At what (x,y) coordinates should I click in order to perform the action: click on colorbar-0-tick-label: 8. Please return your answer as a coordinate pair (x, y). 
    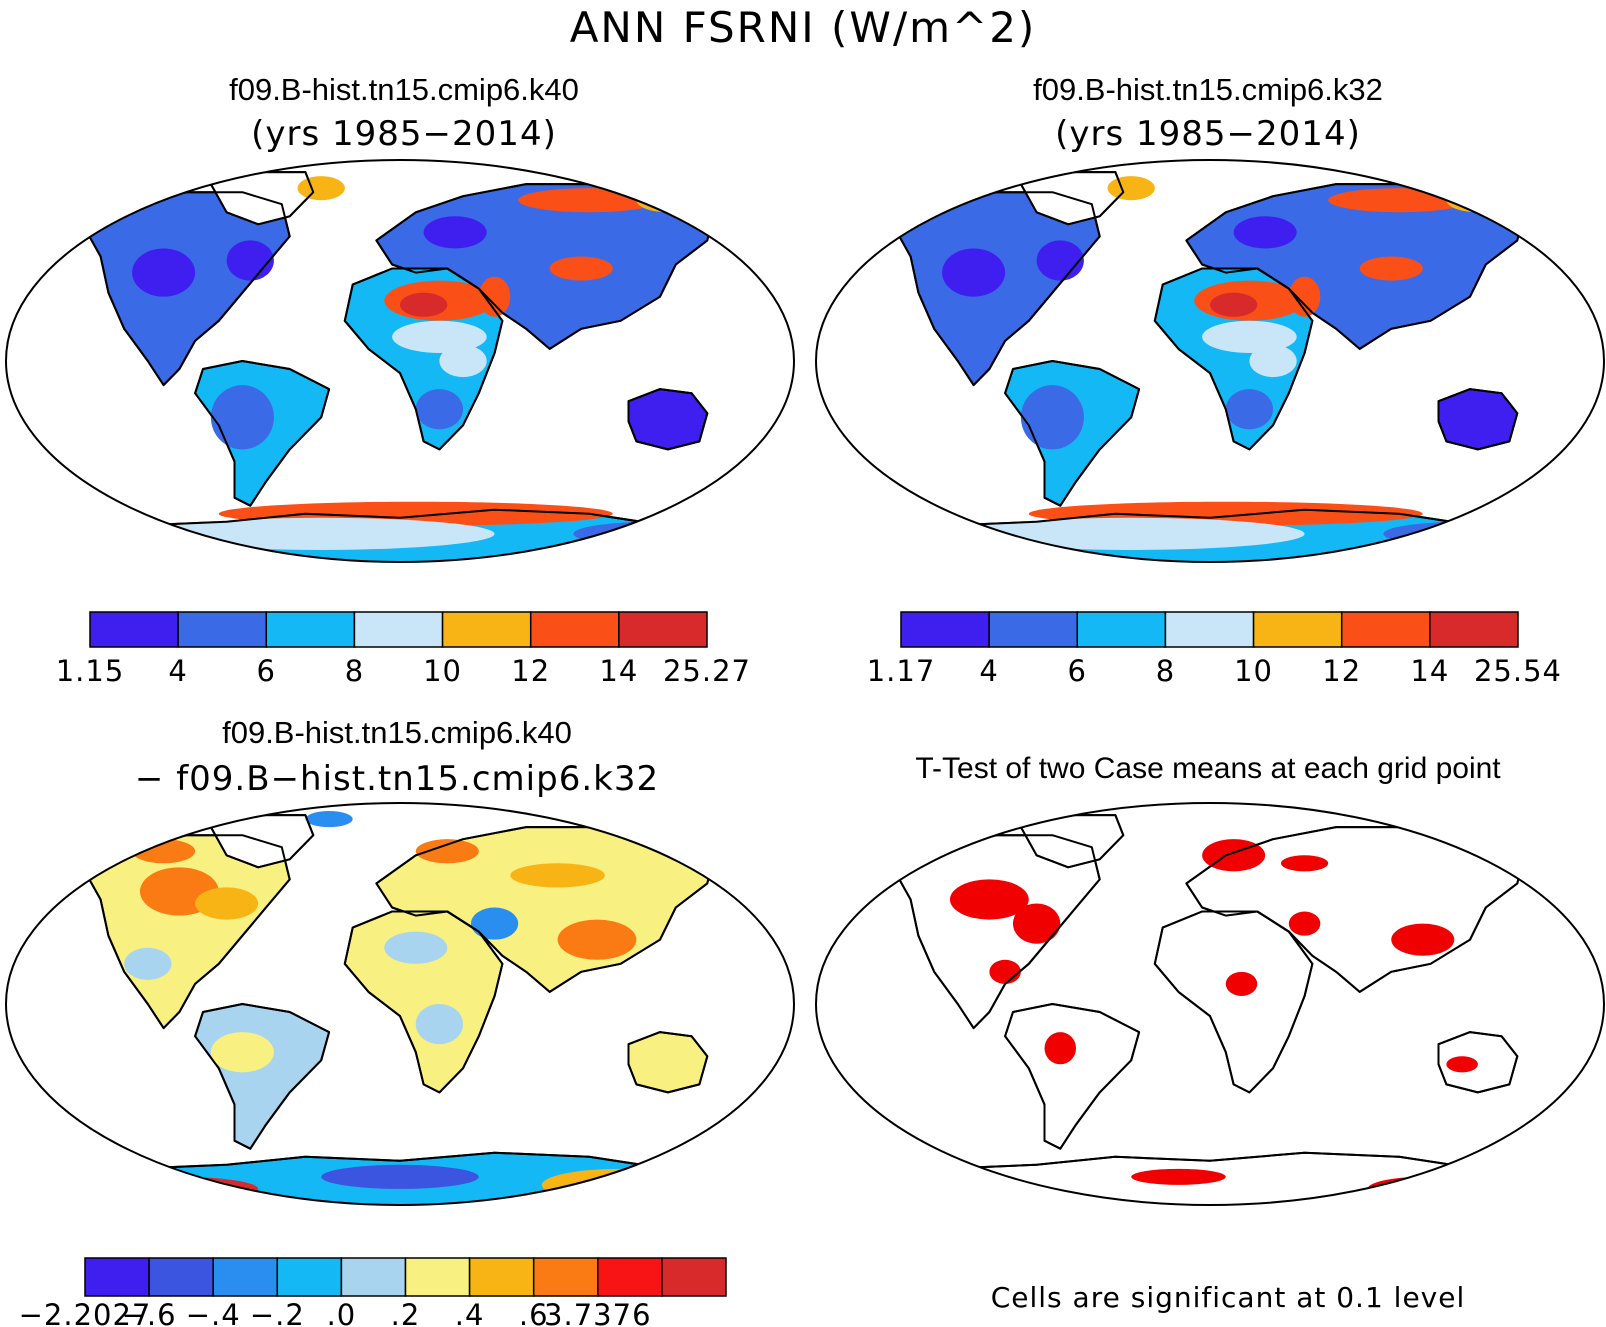
    Looking at the image, I should click on (354, 671).